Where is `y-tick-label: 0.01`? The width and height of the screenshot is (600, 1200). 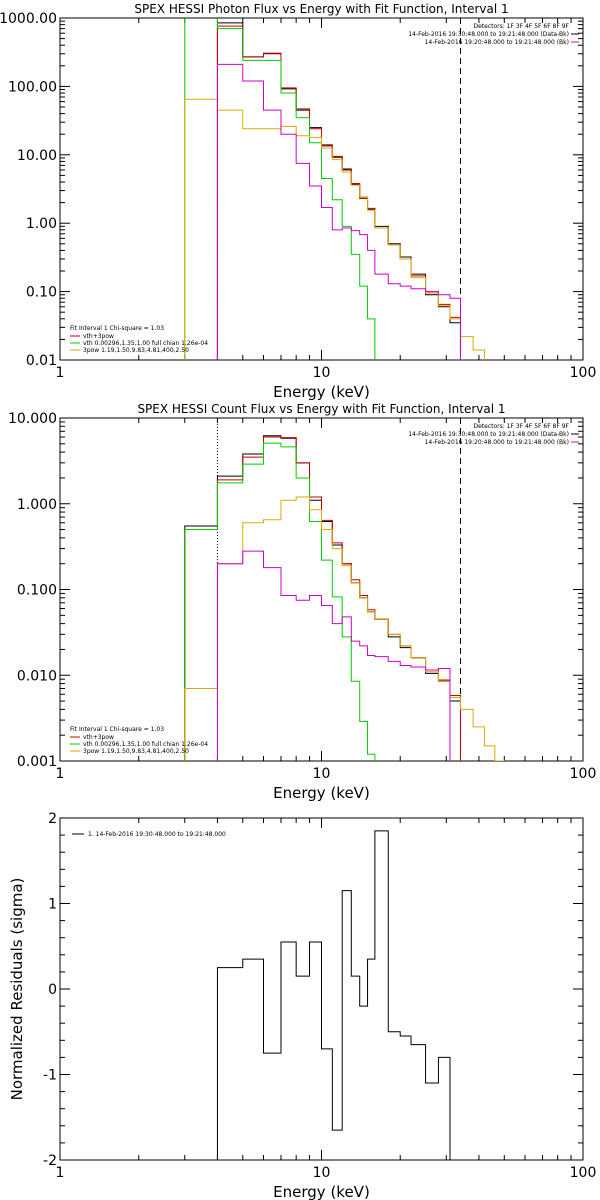
y-tick-label: 0.01 is located at coordinates (41, 361).